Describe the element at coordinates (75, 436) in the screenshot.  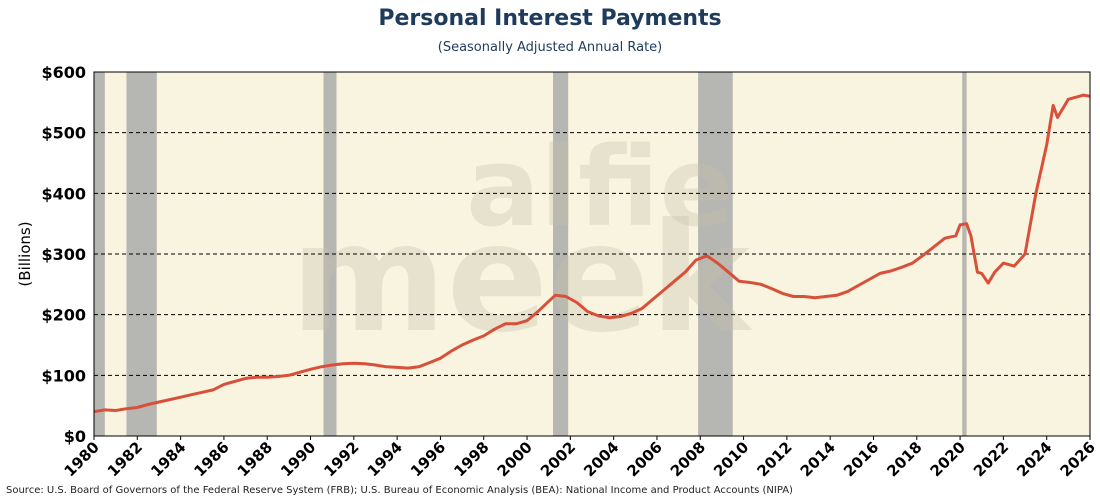
I see `y-tick-label: $0` at that location.